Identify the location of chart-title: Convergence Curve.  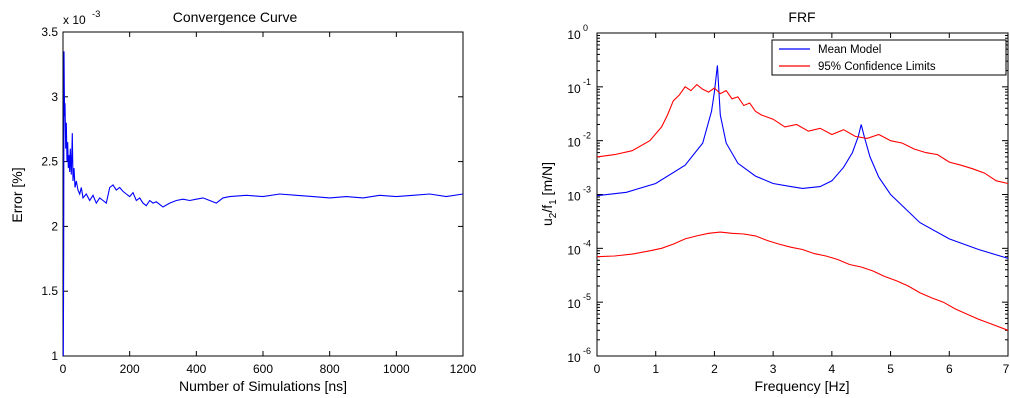
(235, 17).